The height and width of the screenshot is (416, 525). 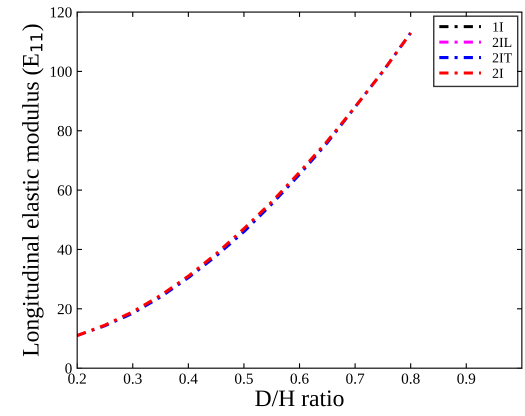 What do you see at coordinates (355, 378) in the screenshot?
I see `x-tick-label: 0.7` at bounding box center [355, 378].